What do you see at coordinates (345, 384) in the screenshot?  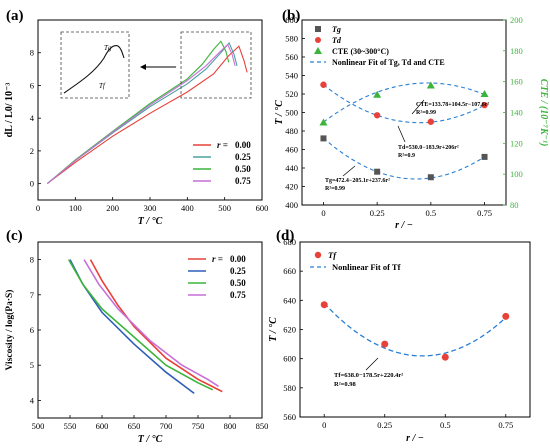 I see `fit-r-squared: R²=0.98` at bounding box center [345, 384].